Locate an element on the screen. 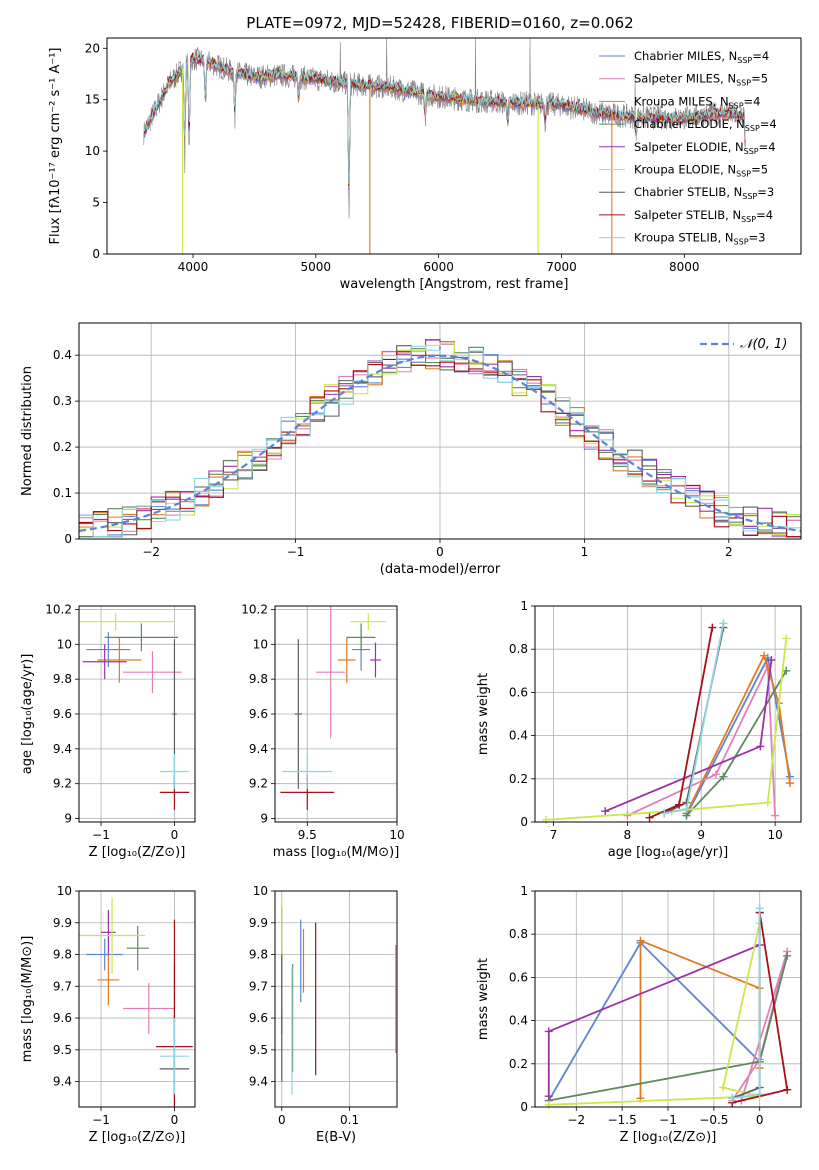 The image size is (819, 1170). y-tick-label: 20 is located at coordinates (92, 48).